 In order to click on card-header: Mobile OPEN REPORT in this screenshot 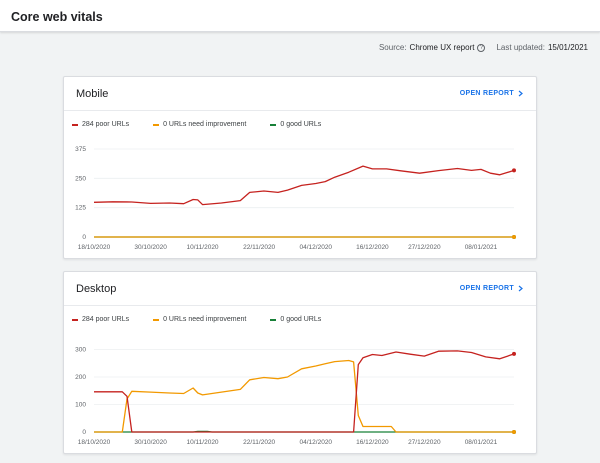, I will do `click(300, 94)`.